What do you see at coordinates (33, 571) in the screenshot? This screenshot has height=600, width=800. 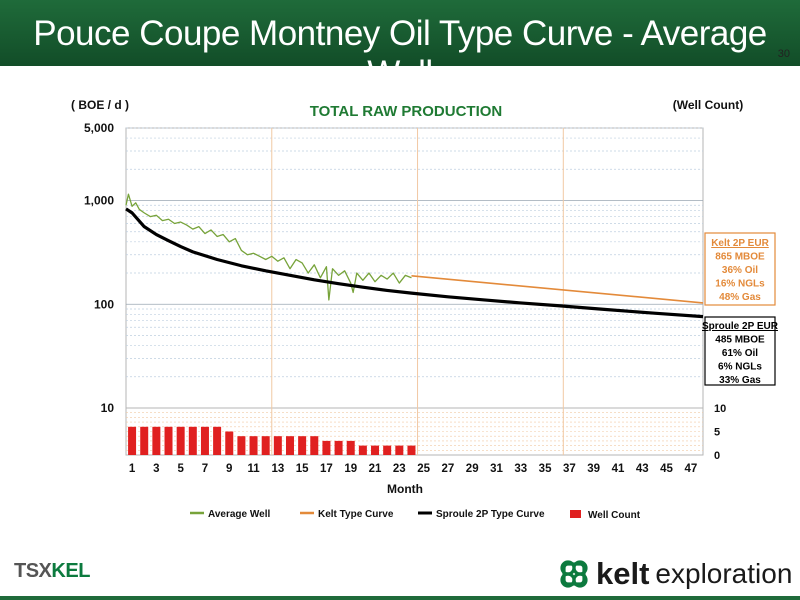 I see `tsx-prefix: TSX` at bounding box center [33, 571].